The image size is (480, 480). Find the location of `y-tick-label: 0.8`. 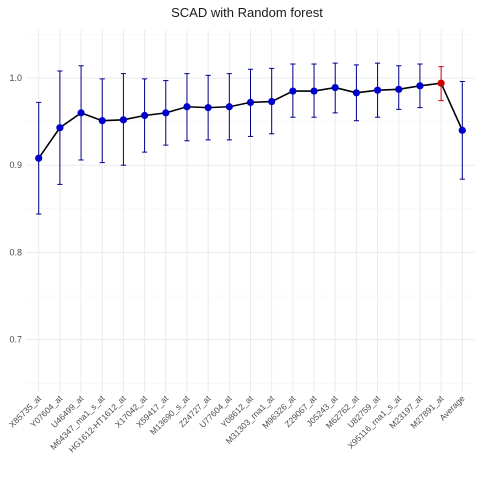

y-tick-label: 0.8 is located at coordinates (15, 252).